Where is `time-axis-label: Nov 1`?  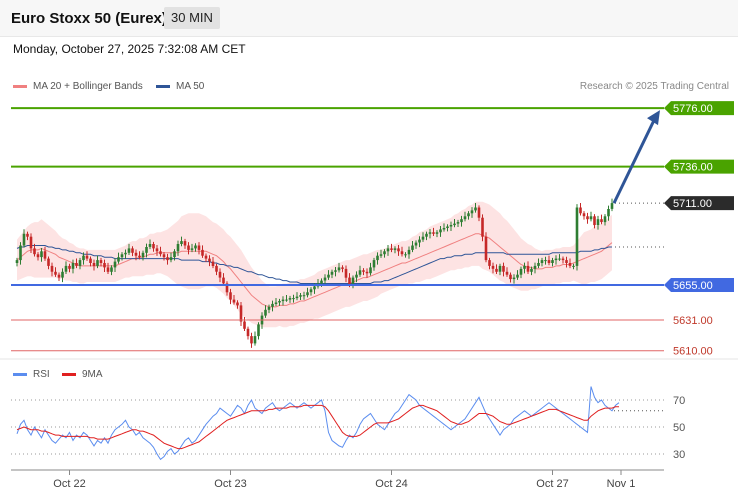
time-axis-label: Nov 1 is located at coordinates (621, 484).